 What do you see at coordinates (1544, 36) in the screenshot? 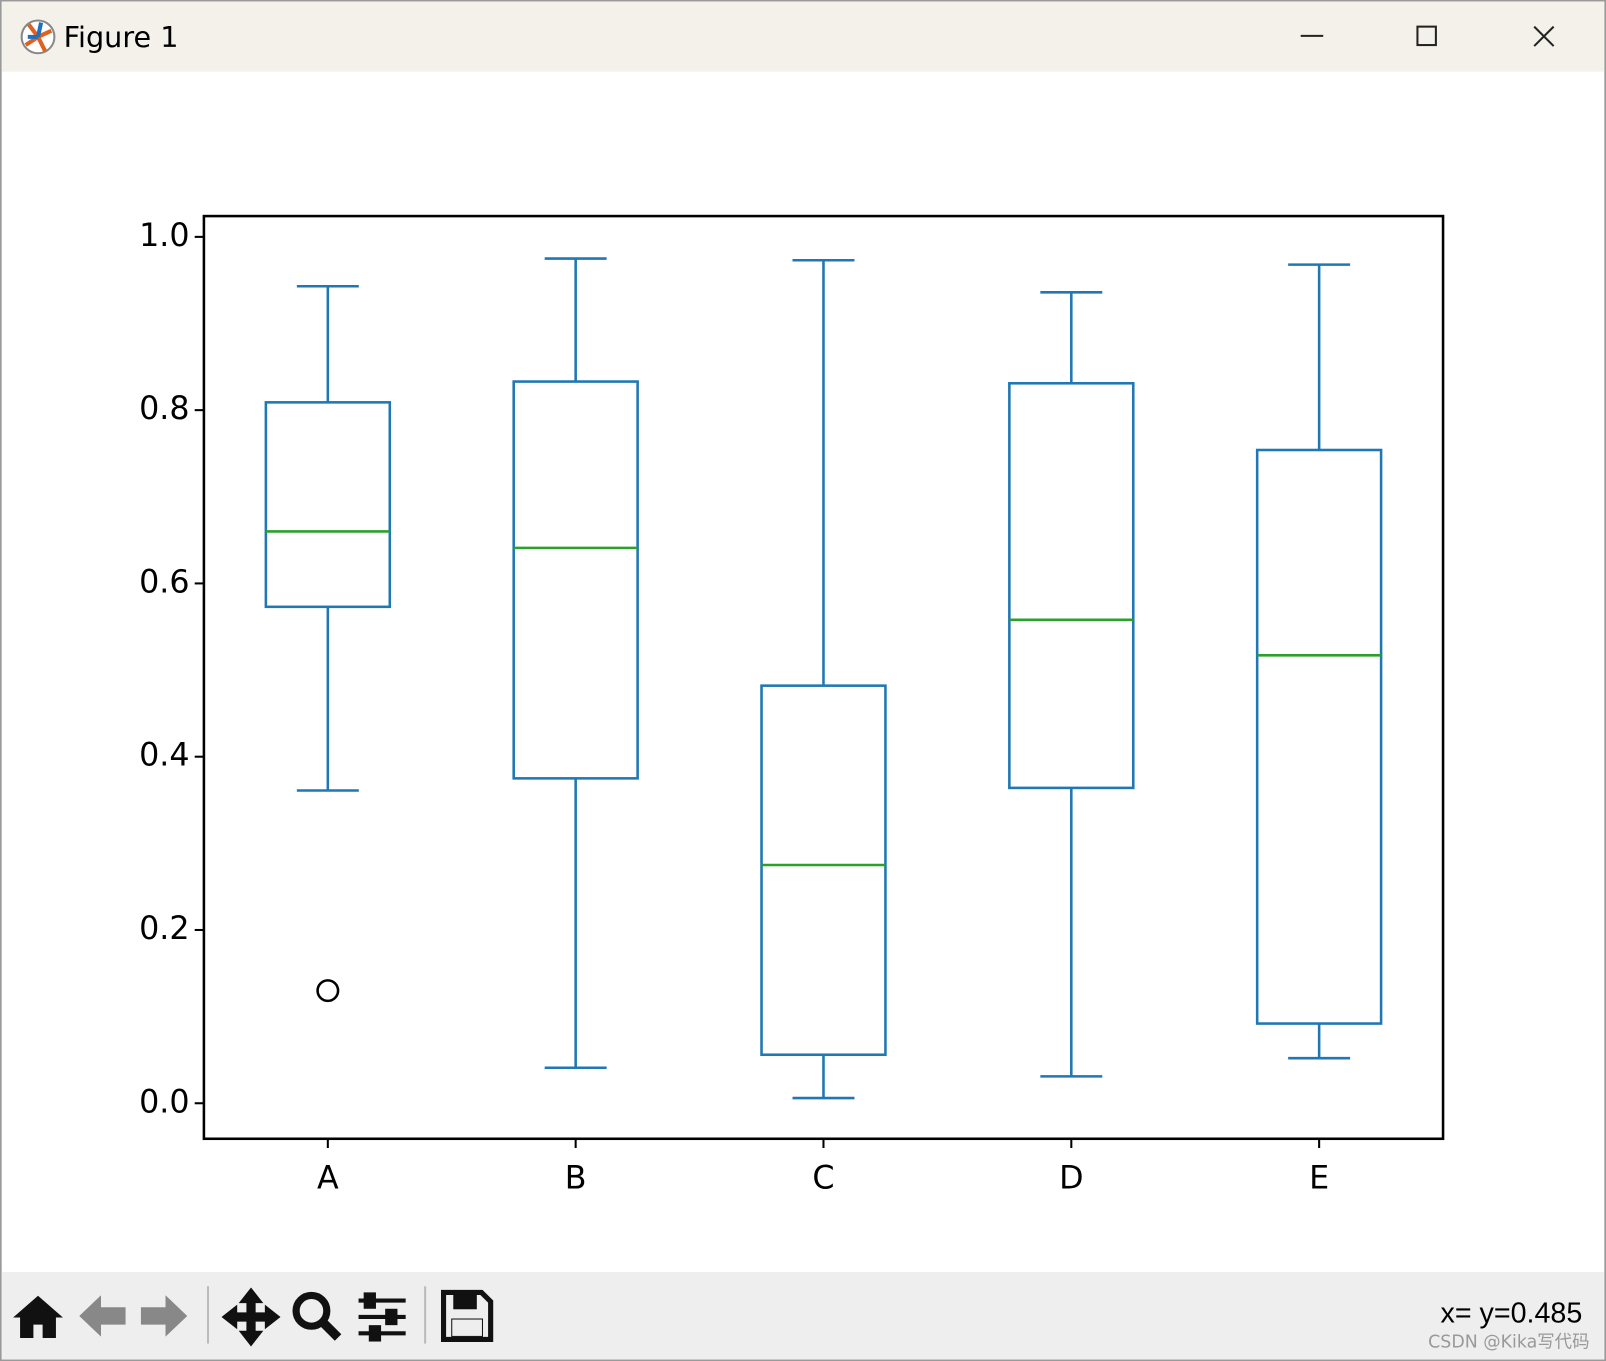
I see `close-button` at bounding box center [1544, 36].